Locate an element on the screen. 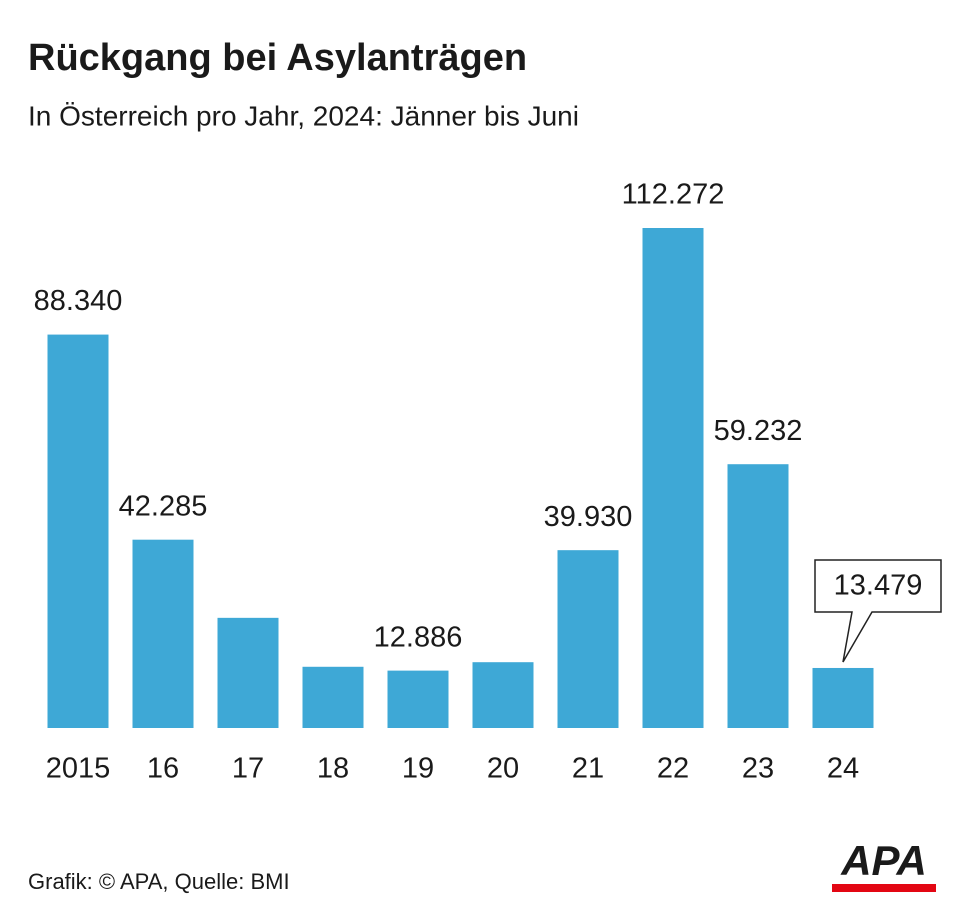  logo-bar is located at coordinates (884, 888).